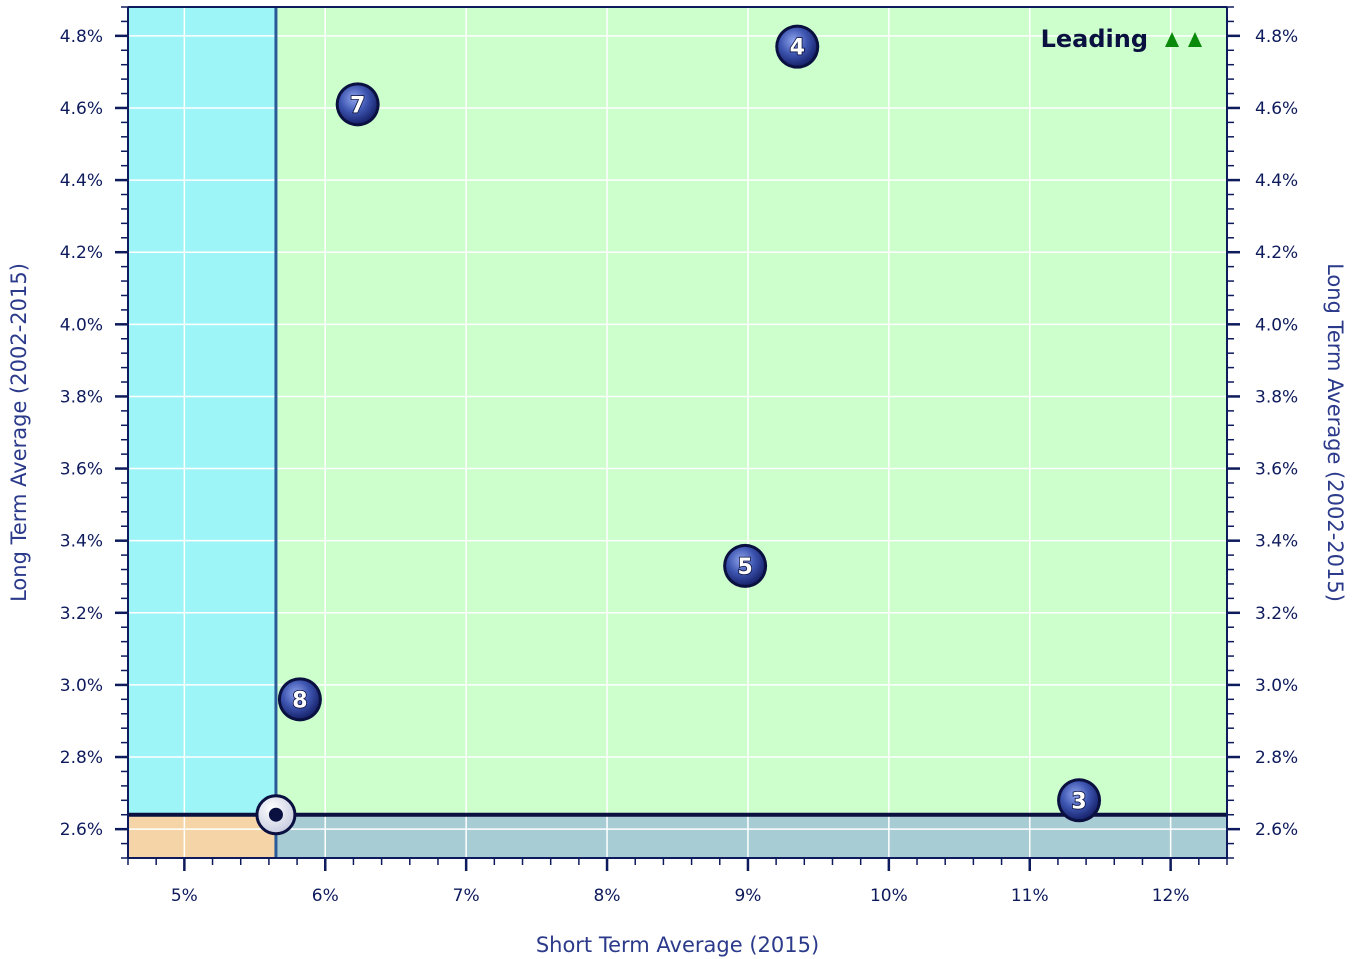 Image resolution: width=1361 pixels, height=959 pixels. I want to click on y-axis-title: Long Term Average (2002-2015), so click(19, 432).